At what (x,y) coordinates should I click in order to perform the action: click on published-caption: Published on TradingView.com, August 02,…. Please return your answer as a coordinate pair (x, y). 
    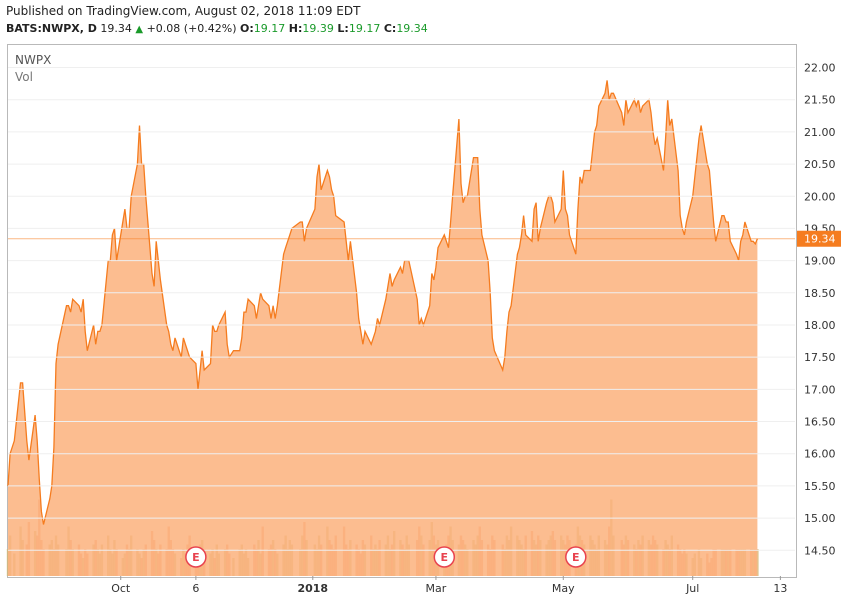
    Looking at the image, I should click on (183, 11).